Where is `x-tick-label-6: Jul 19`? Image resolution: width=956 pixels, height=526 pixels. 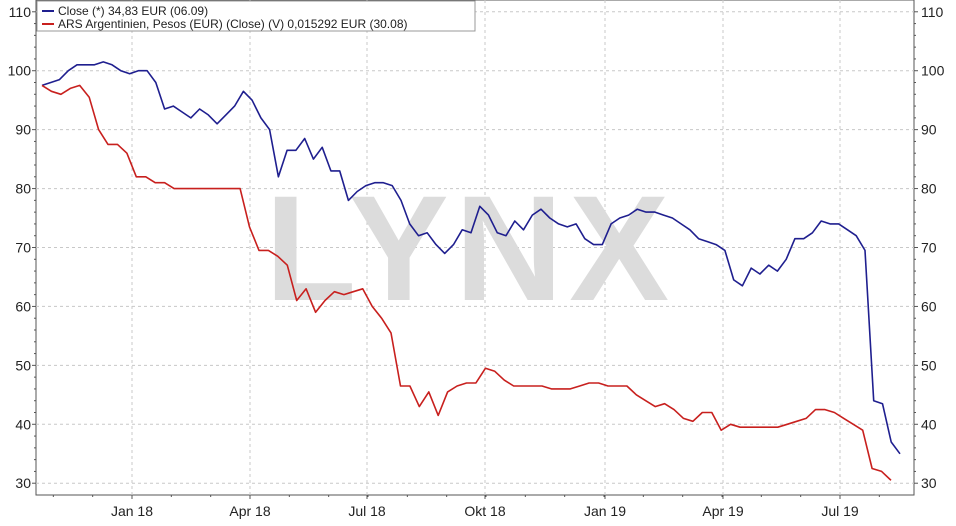 x-tick-label-6: Jul 19 is located at coordinates (840, 511).